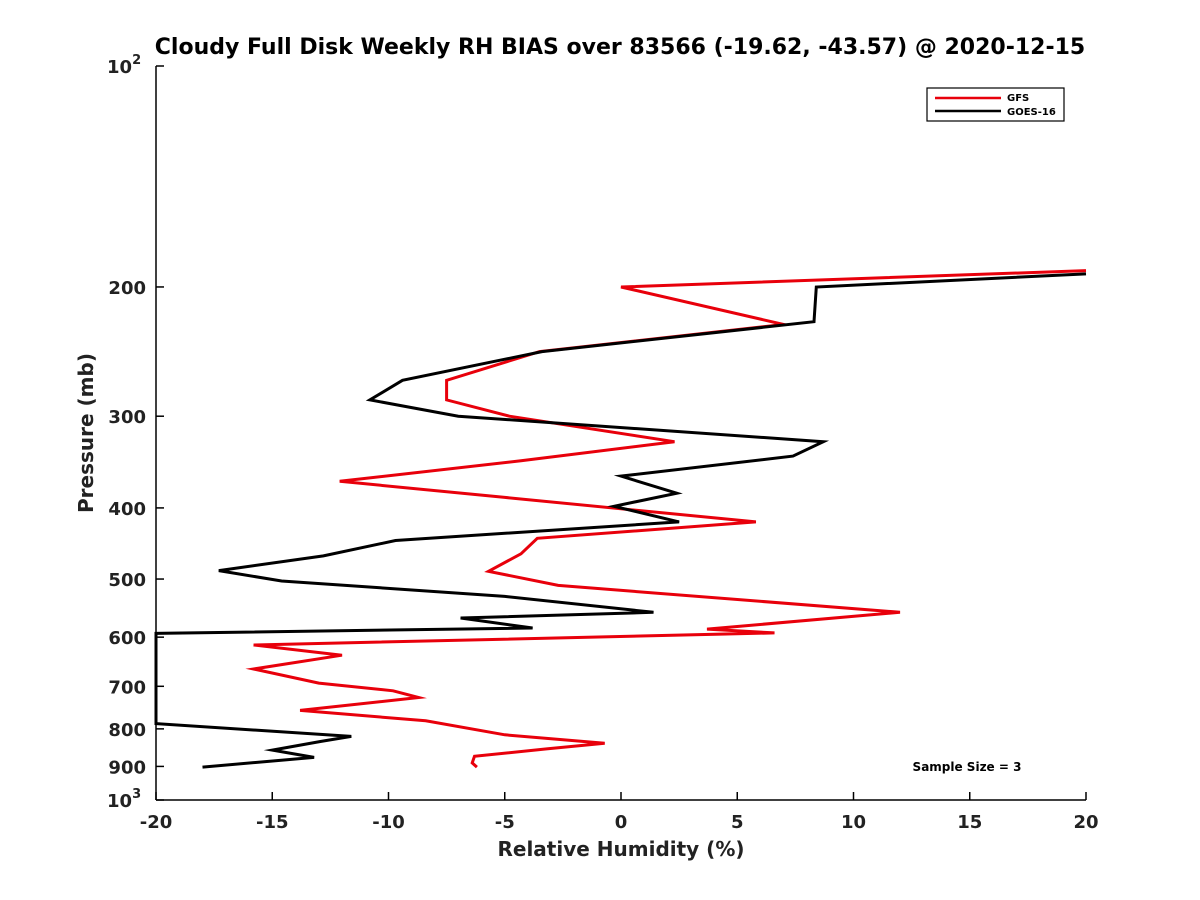 The image size is (1200, 900). I want to click on y-tick-label: 400, so click(127, 509).